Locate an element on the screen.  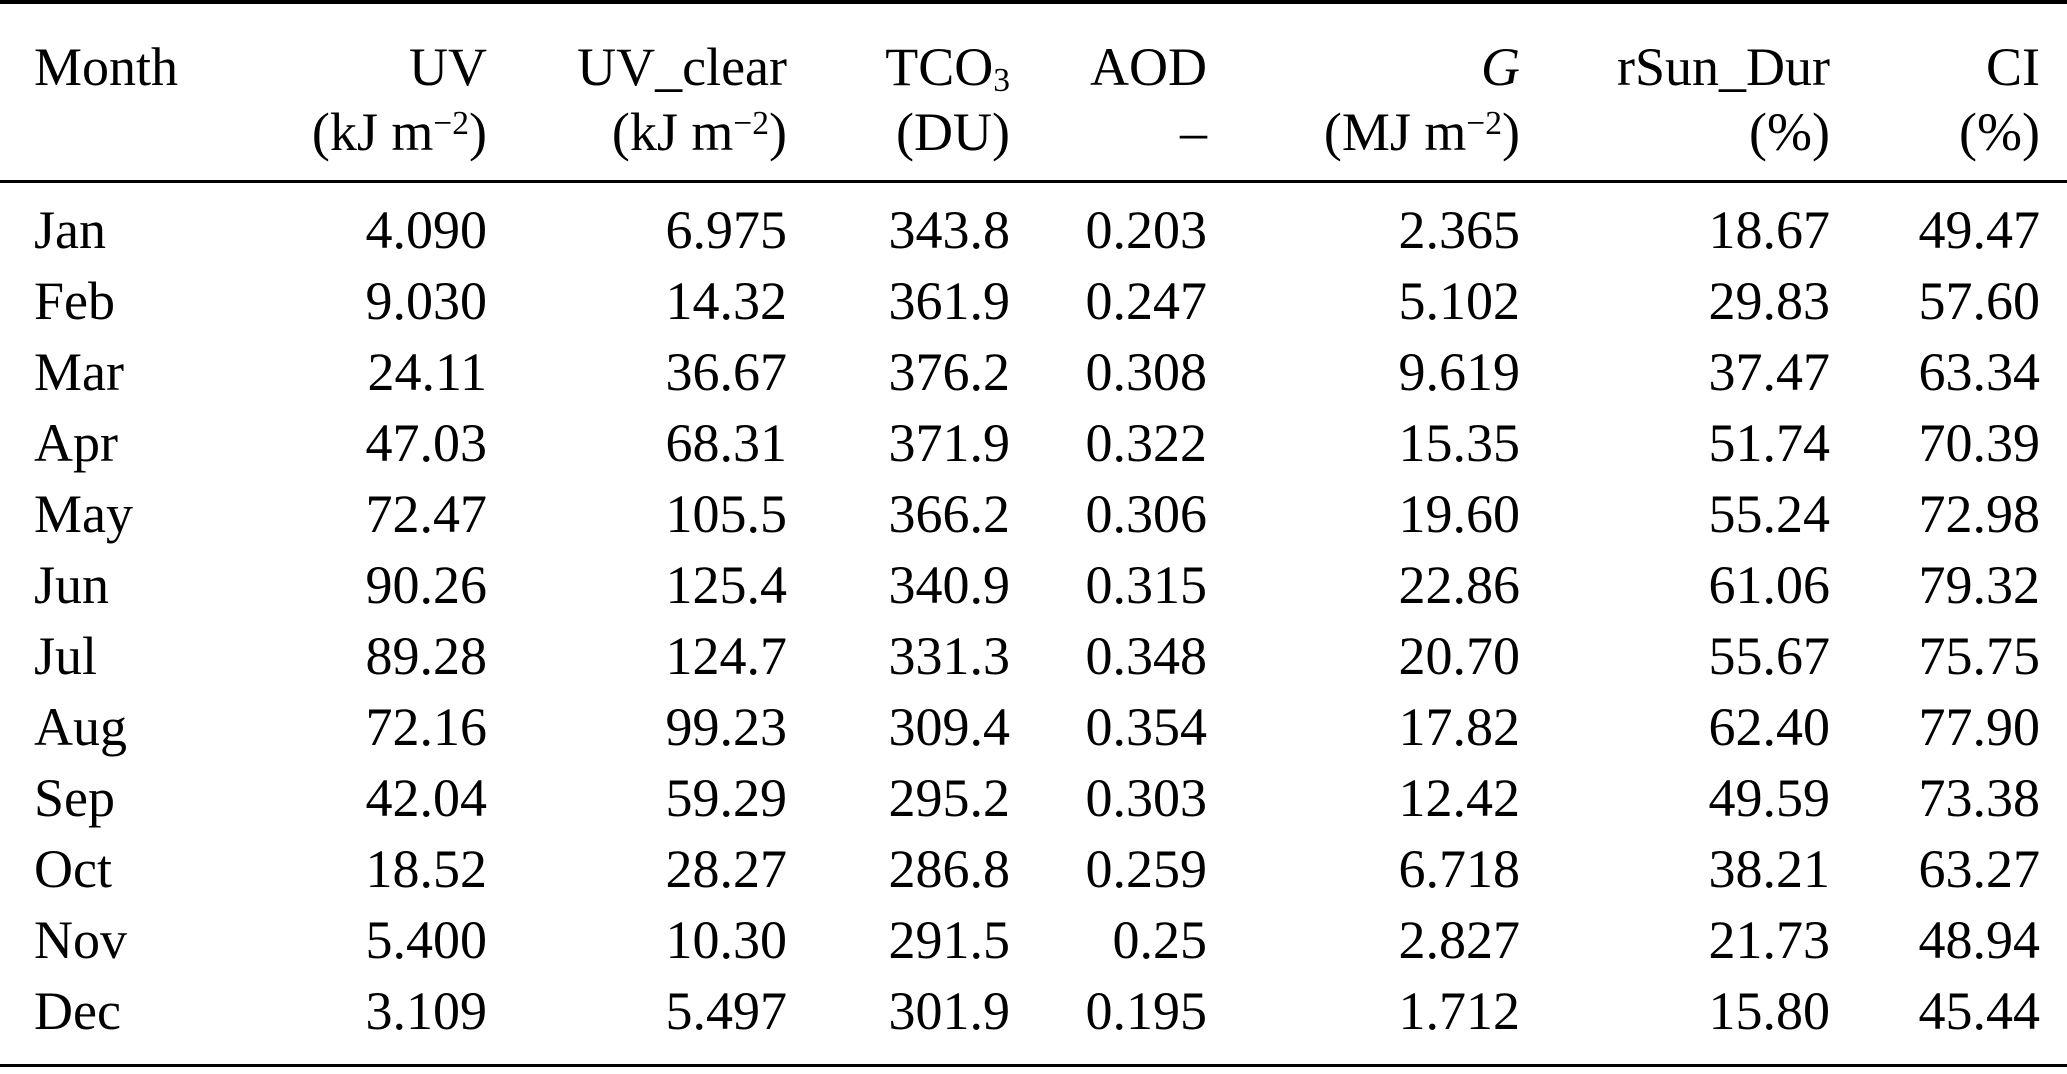
tco-label: TCO is located at coordinates (939, 67).